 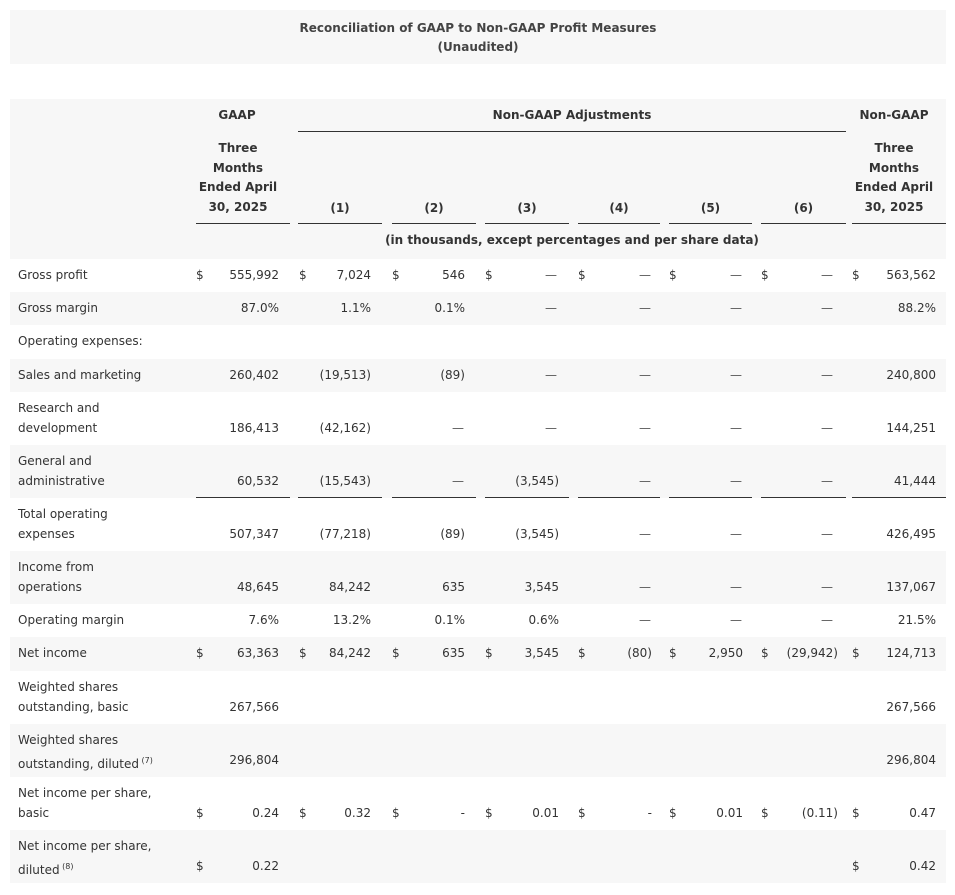 What do you see at coordinates (357, 812) in the screenshot?
I see `value-cell: 0.32` at bounding box center [357, 812].